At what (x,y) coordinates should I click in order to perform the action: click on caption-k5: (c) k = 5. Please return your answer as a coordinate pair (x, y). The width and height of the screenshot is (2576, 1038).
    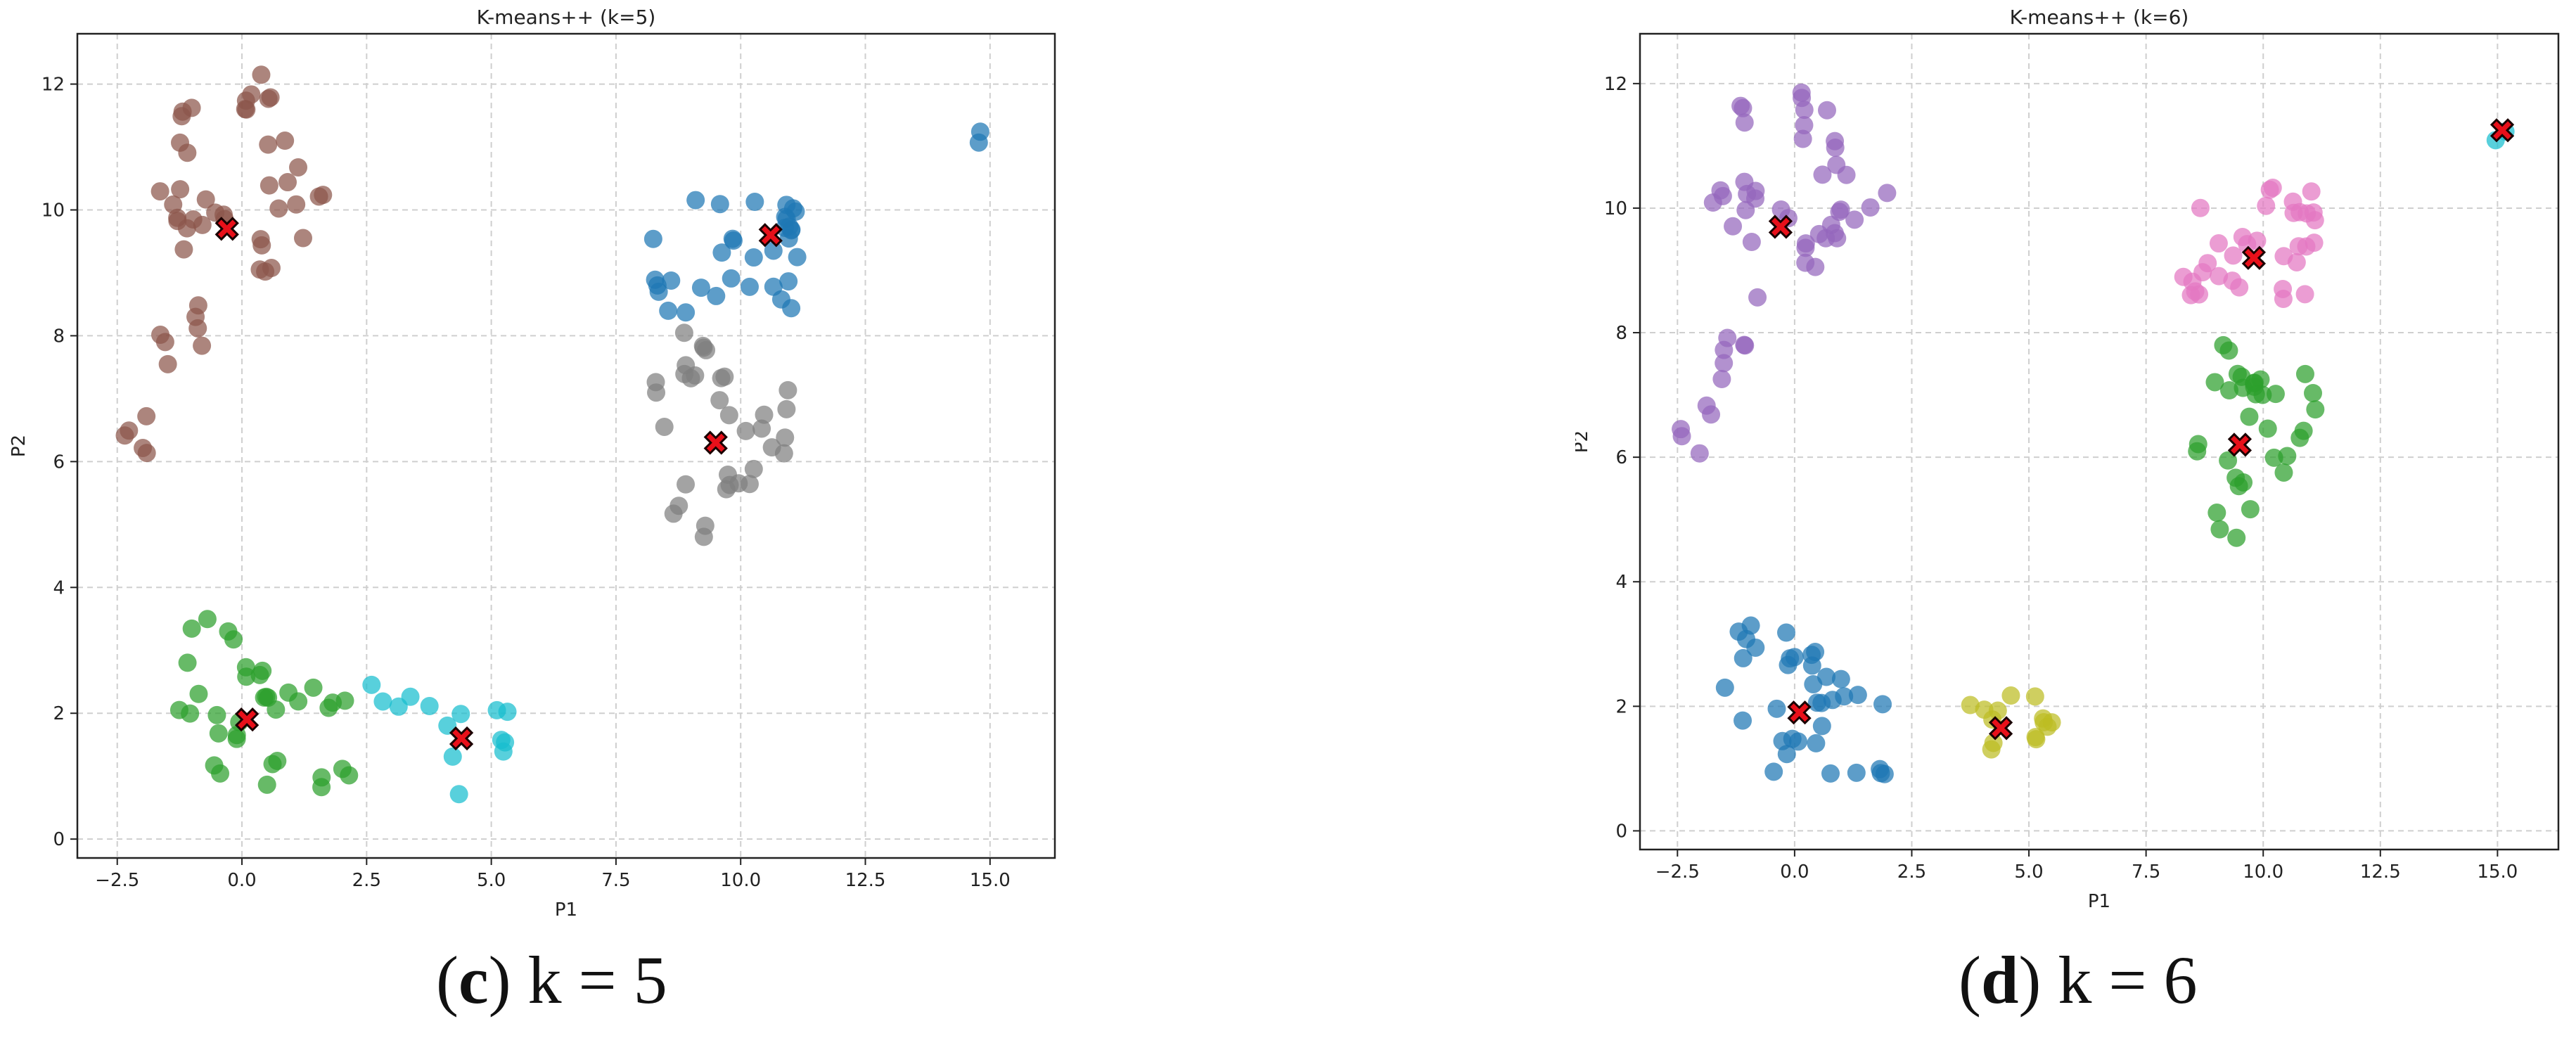
    Looking at the image, I should click on (551, 980).